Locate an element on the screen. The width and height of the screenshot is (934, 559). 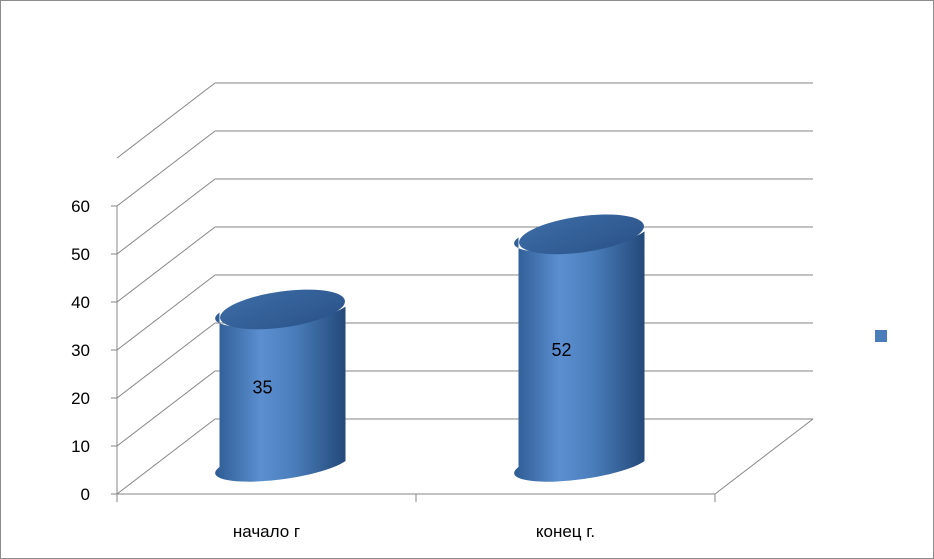
floor-edge-right is located at coordinates (764, 456).